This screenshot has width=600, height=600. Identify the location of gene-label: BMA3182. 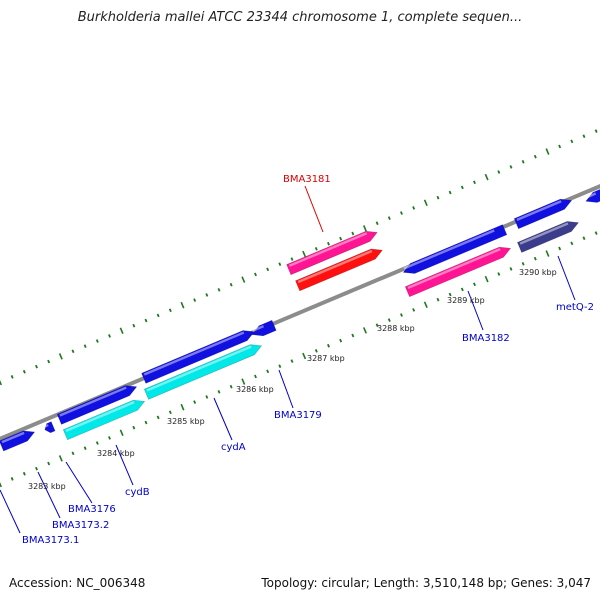
(486, 338).